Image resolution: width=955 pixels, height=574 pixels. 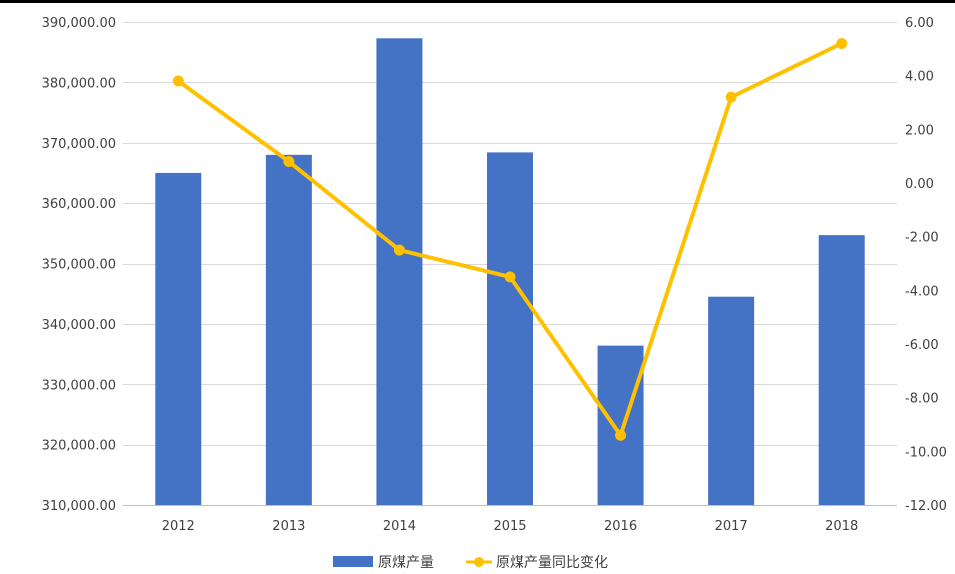 What do you see at coordinates (841, 370) in the screenshot?
I see `bar-2018` at bounding box center [841, 370].